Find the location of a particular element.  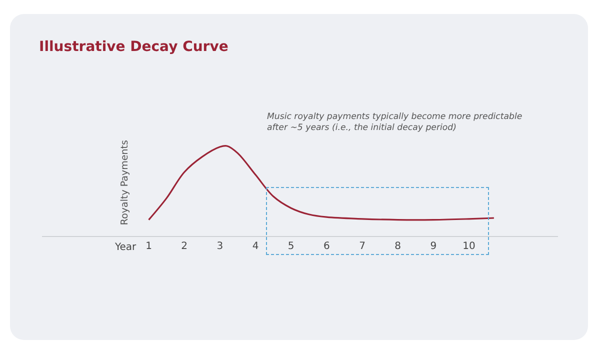

chart-title: Illustrative Decay Curve is located at coordinates (133, 47).